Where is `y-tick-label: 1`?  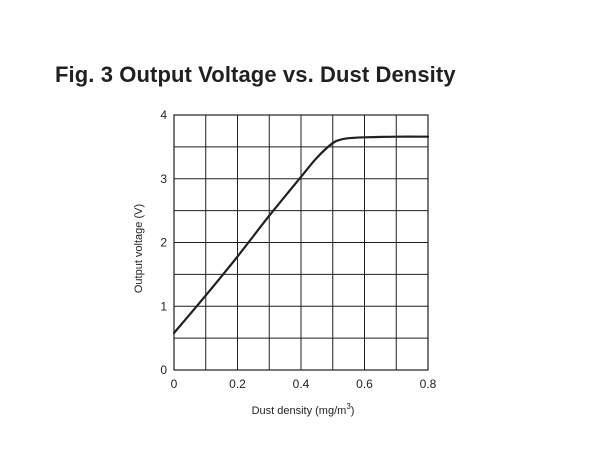 y-tick-label: 1 is located at coordinates (163, 306).